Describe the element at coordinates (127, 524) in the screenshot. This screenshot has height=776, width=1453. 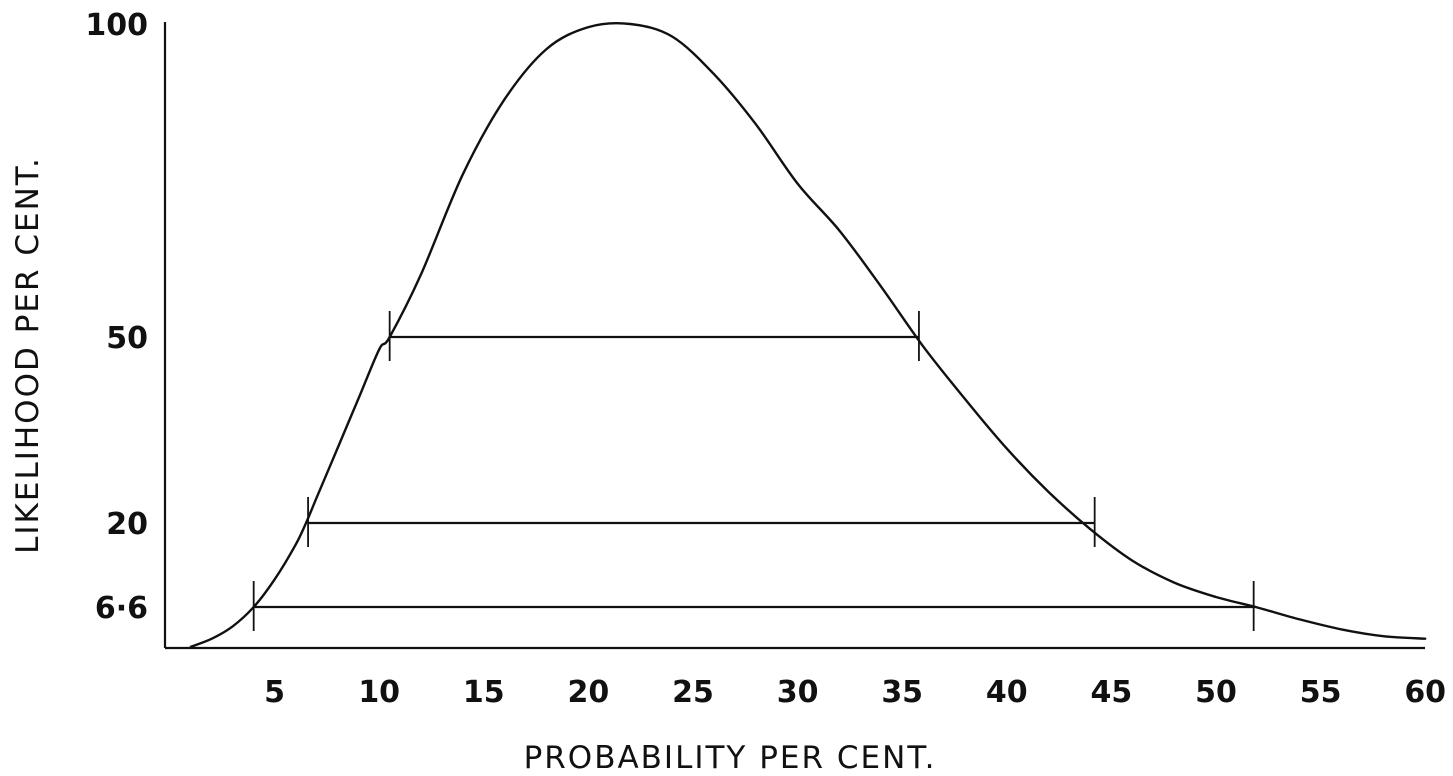
I see `y-tick-label-20: 20` at that location.